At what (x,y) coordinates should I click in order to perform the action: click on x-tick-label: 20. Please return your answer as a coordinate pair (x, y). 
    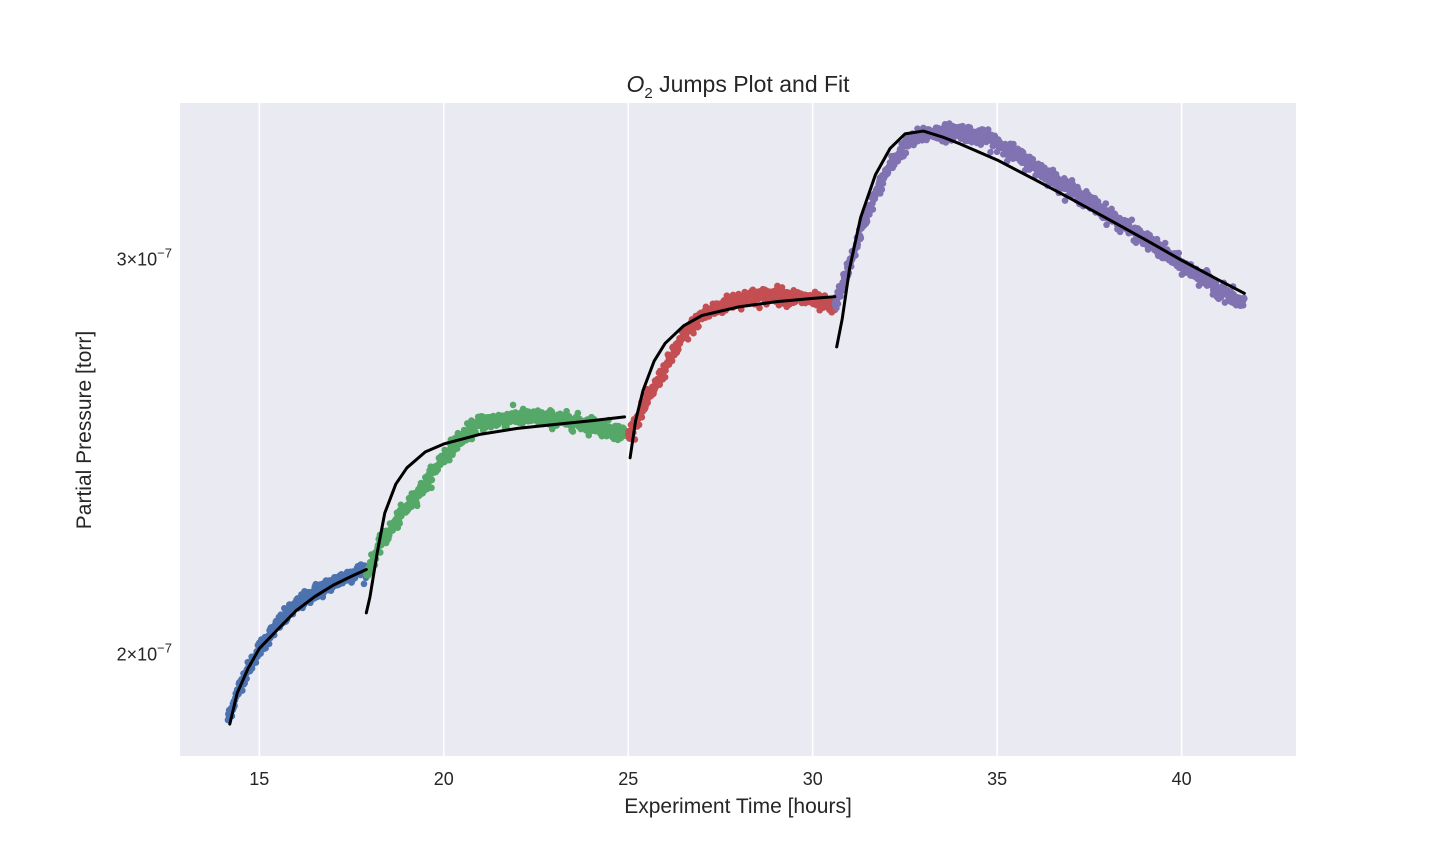
    Looking at the image, I should click on (444, 779).